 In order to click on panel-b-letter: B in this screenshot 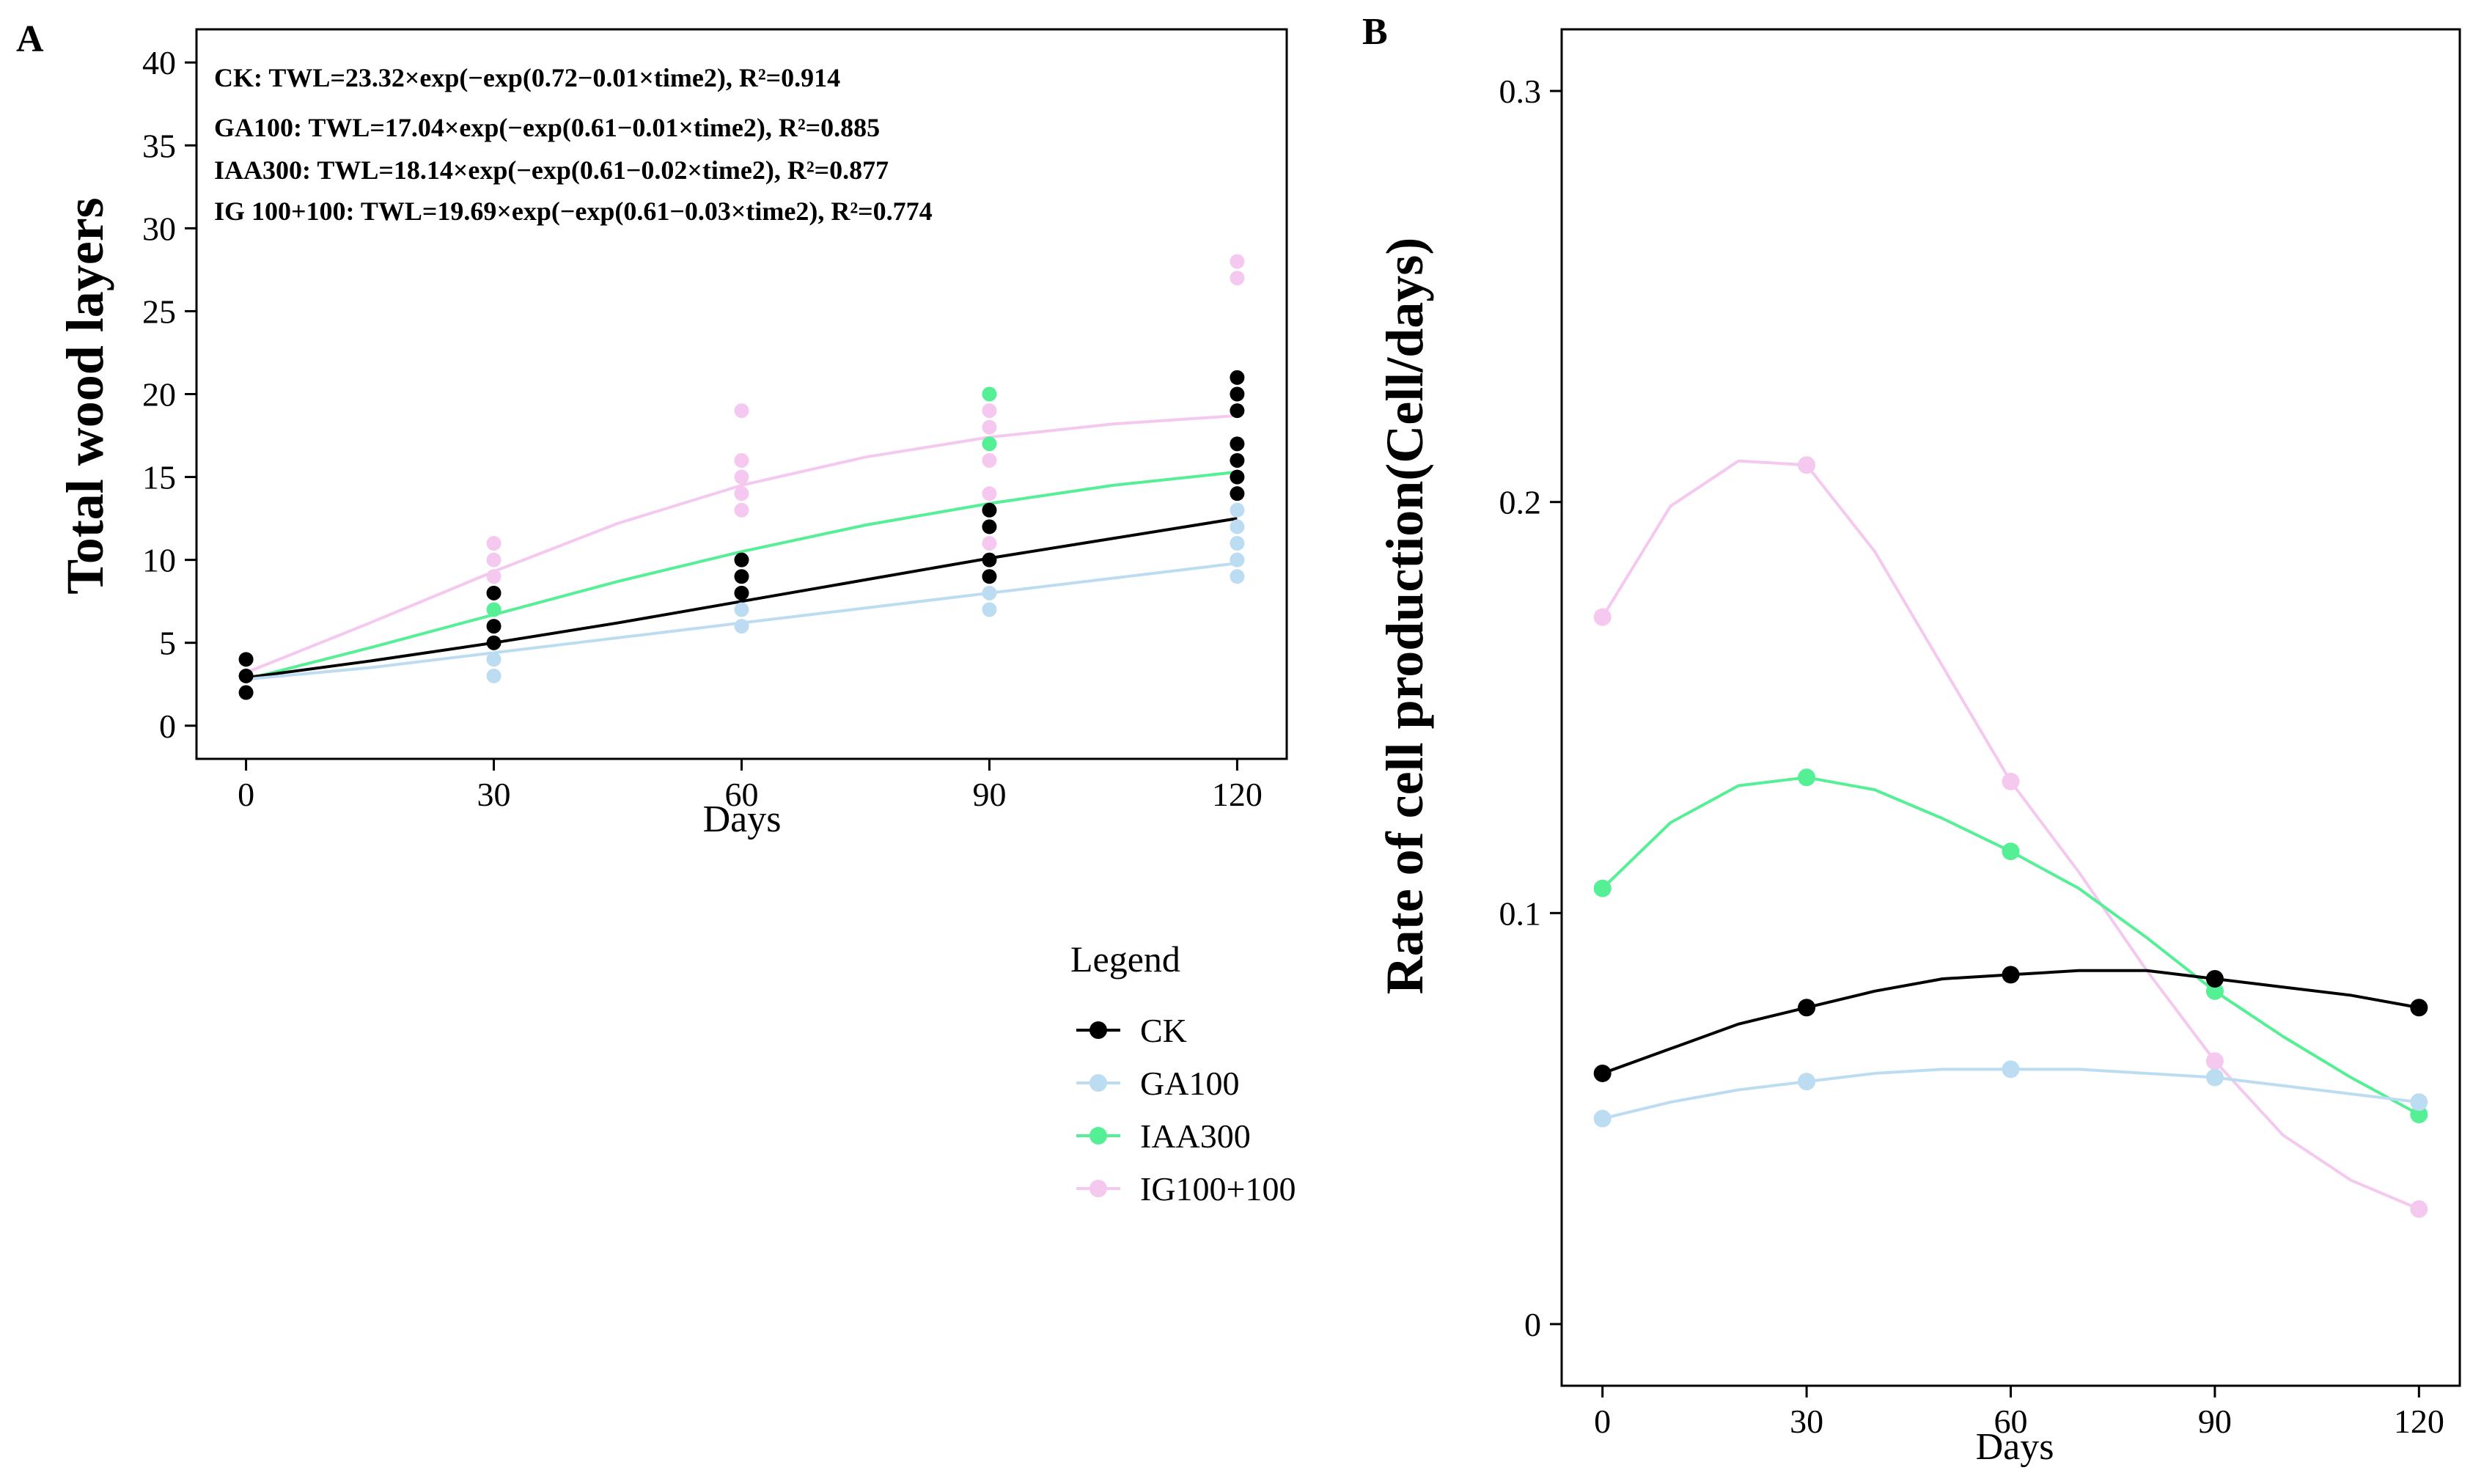, I will do `click(1375, 32)`.